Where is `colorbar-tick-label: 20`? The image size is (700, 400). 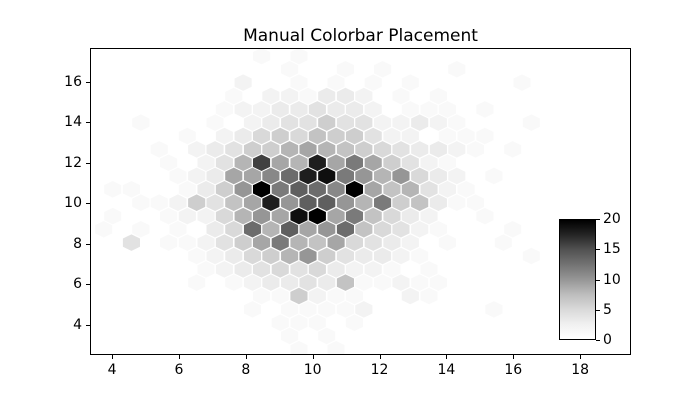 colorbar-tick-label: 20 is located at coordinates (612, 219).